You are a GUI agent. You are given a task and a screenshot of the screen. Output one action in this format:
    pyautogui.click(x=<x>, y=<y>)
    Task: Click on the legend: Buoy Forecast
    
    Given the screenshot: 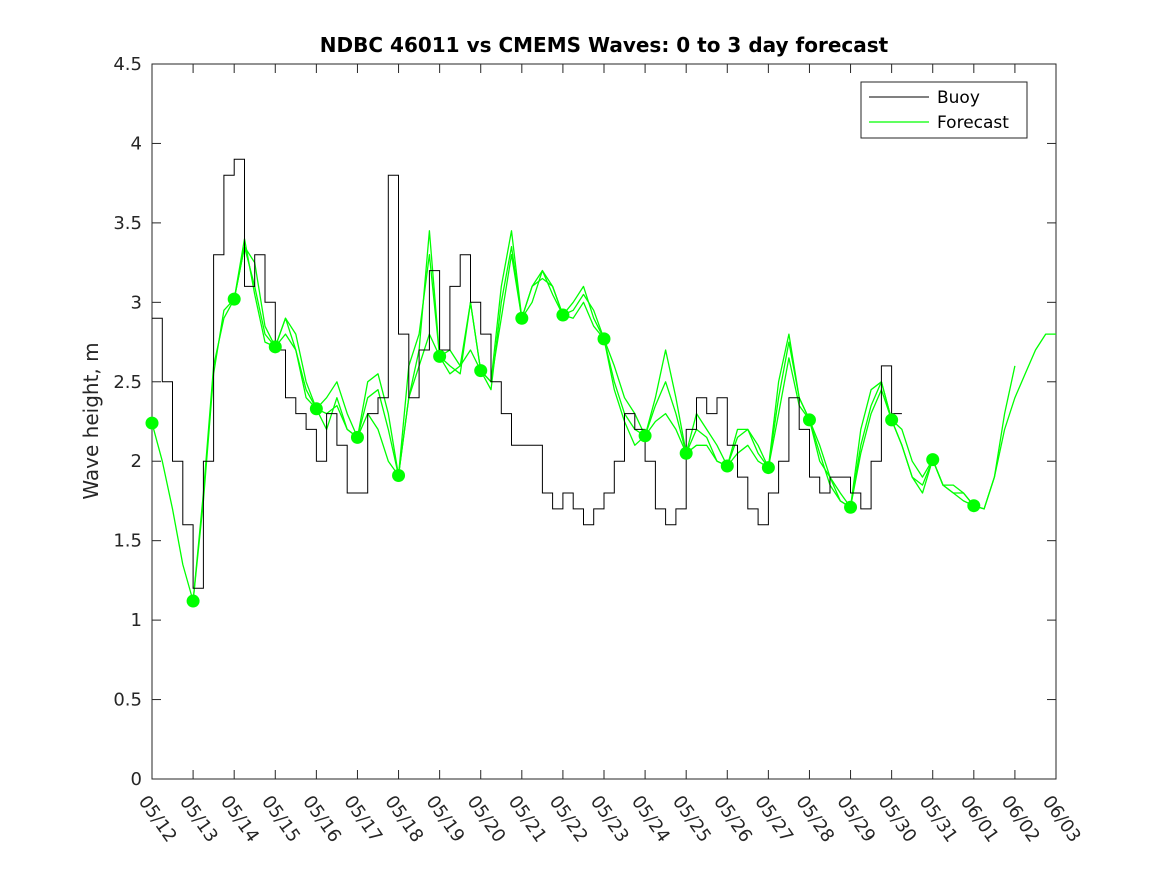 What is the action you would take?
    pyautogui.click(x=944, y=110)
    